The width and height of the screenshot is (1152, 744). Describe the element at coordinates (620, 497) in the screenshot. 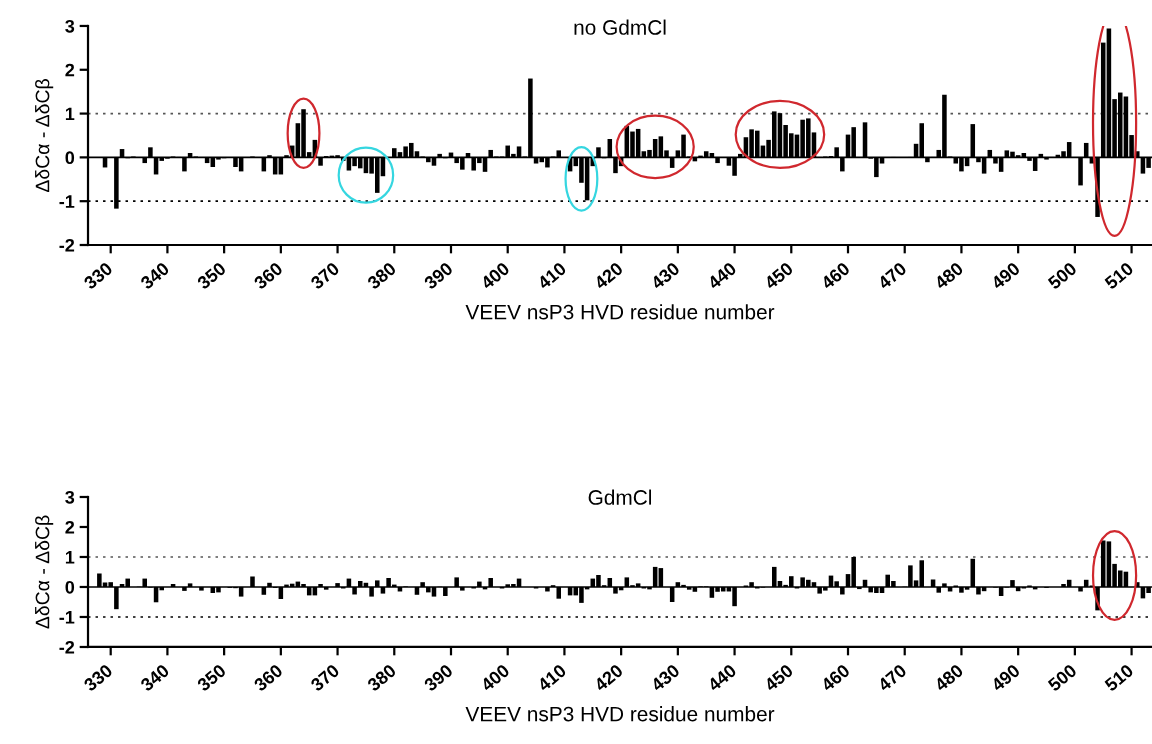

I see `chart-title: GdmCl` at that location.